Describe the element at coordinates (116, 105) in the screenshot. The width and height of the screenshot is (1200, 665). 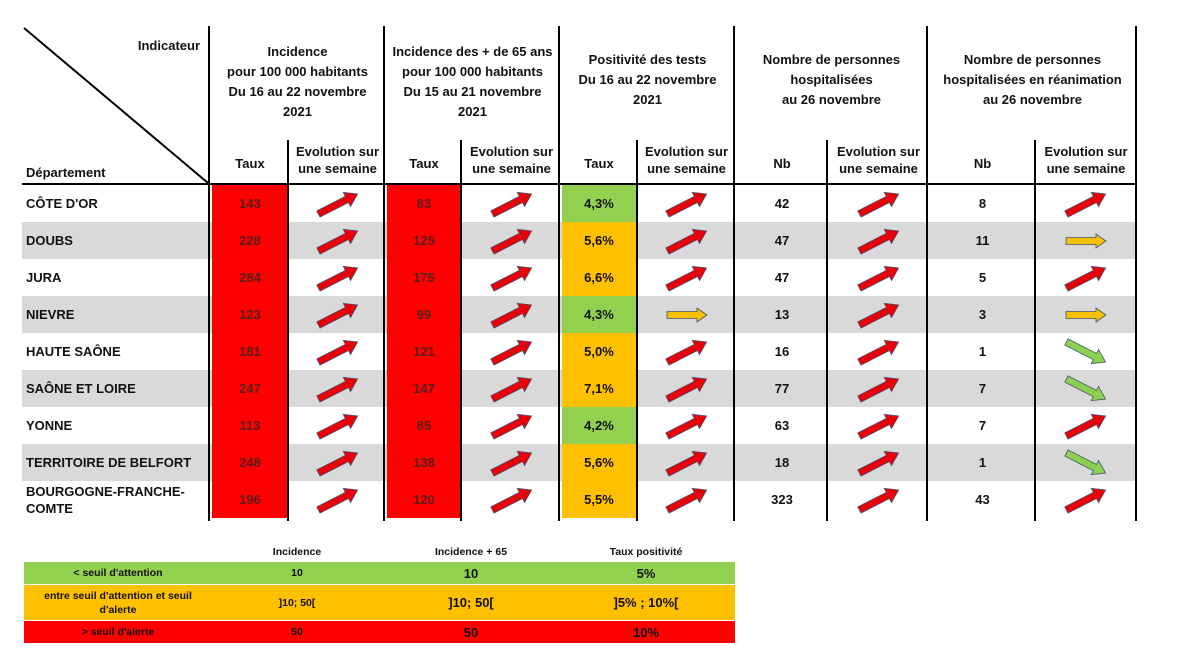
I see `header-diagonal-line` at that location.